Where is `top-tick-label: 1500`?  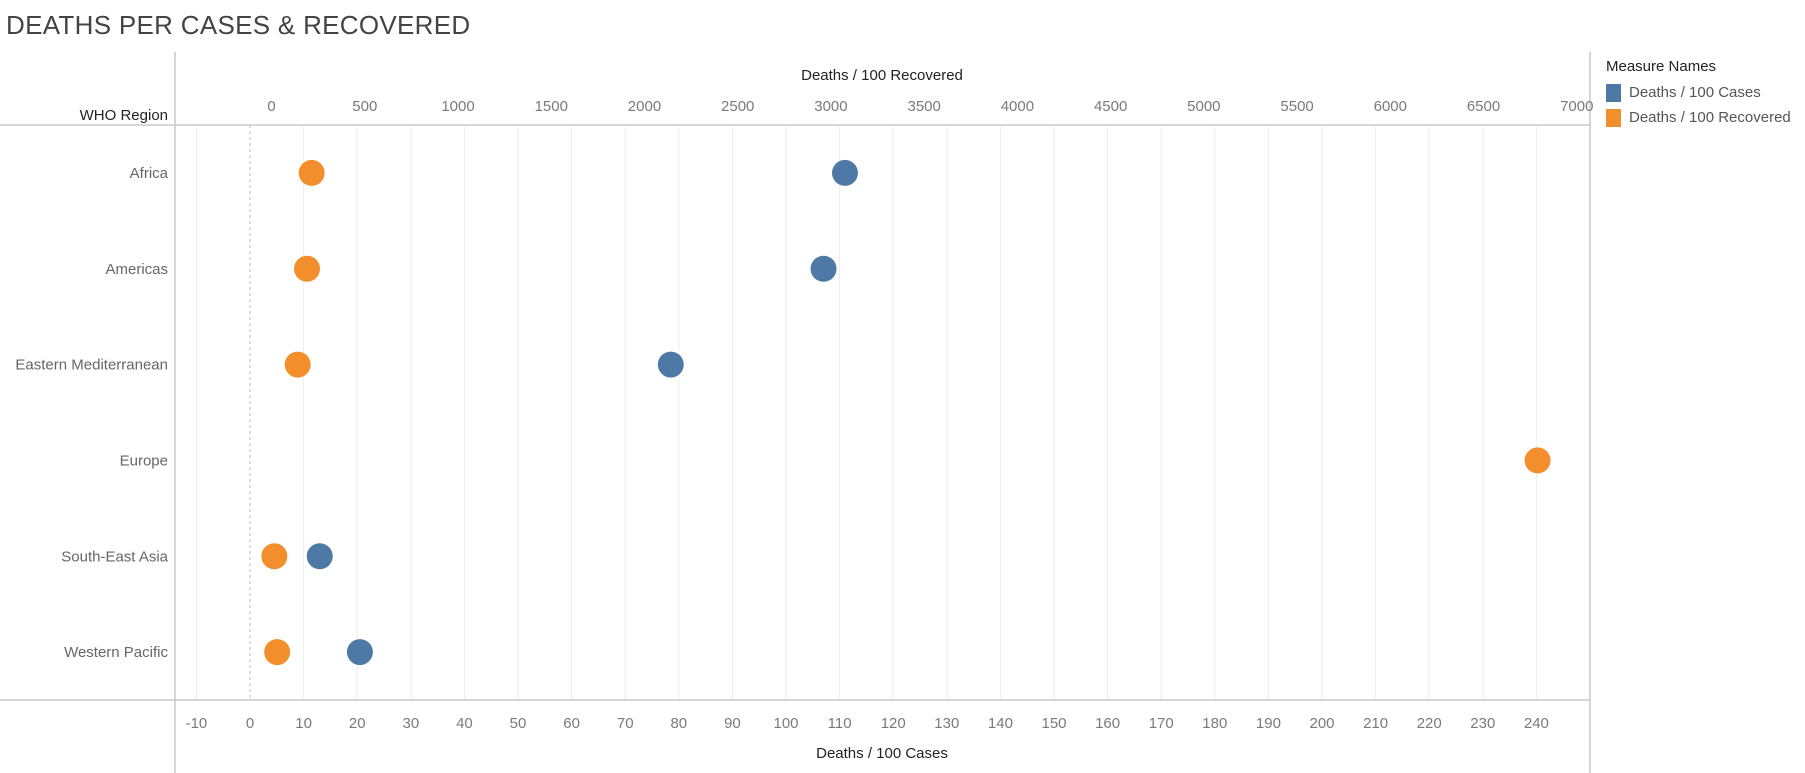
top-tick-label: 1500 is located at coordinates (551, 106).